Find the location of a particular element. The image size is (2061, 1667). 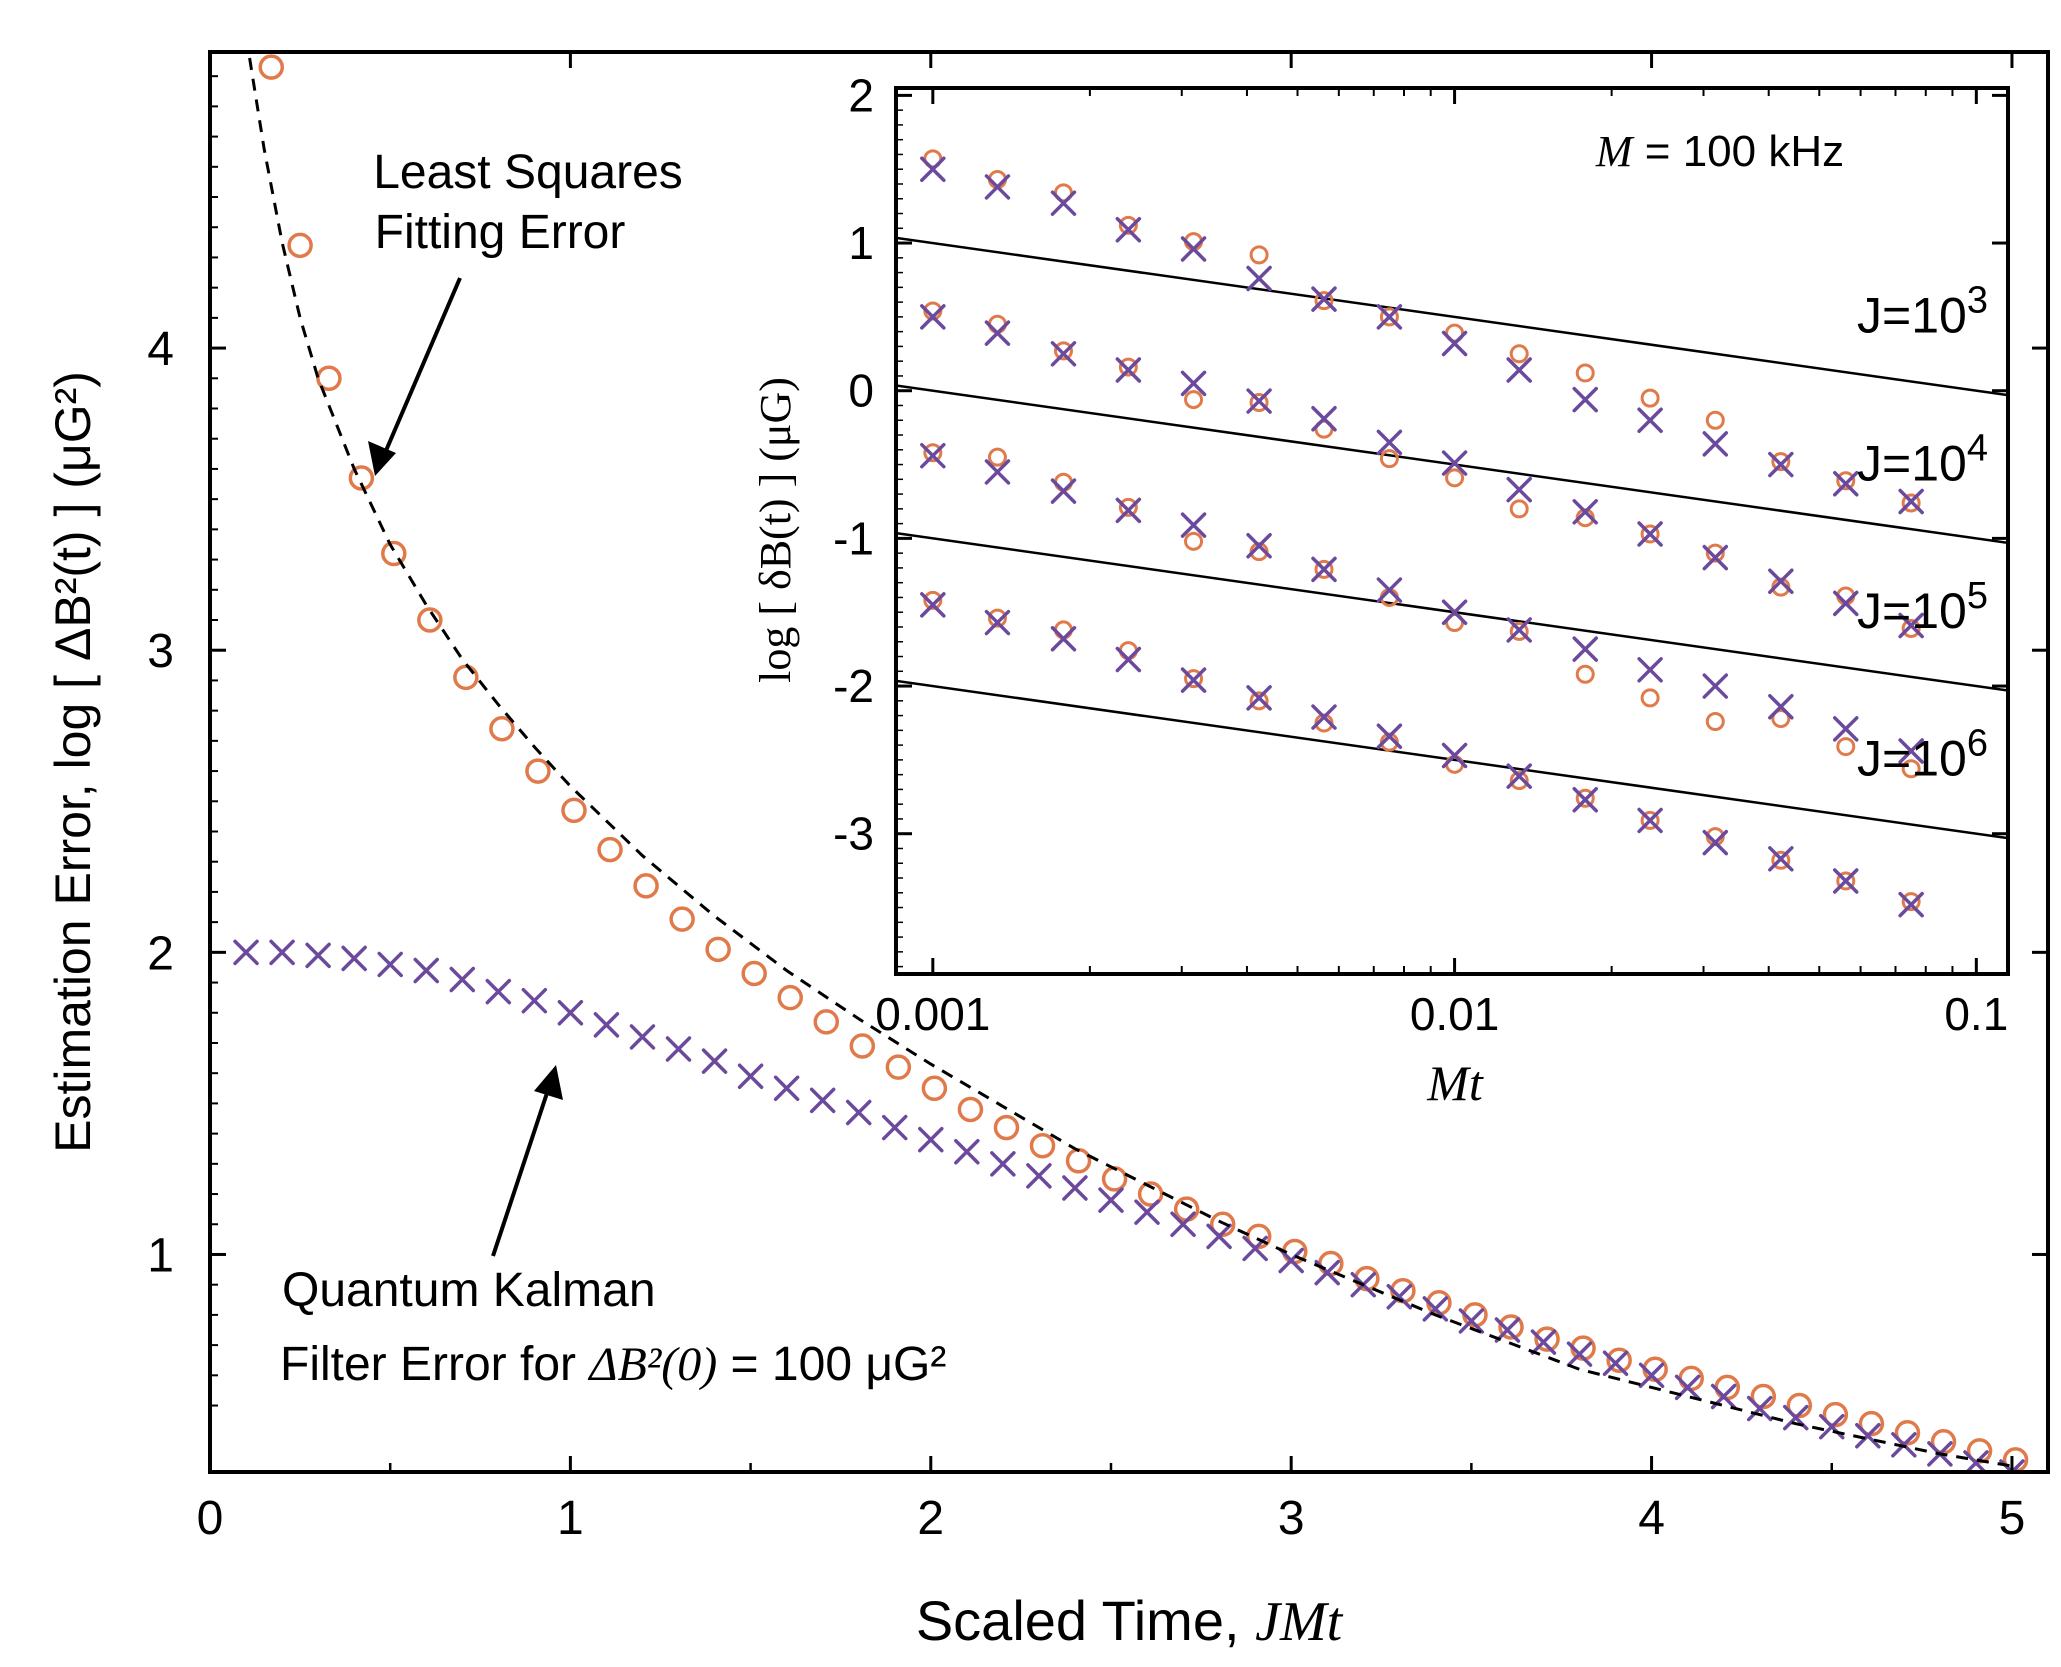

inset-x-axis-label: Mt is located at coordinates (1455, 1083).